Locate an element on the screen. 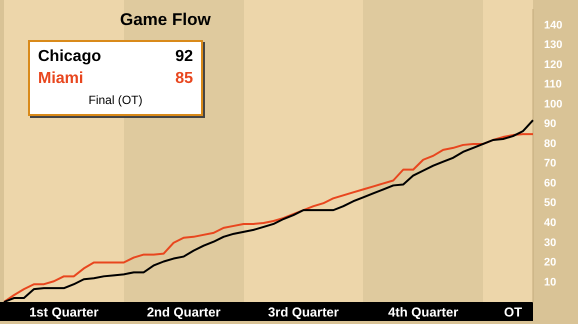  y-tick-label: 140 is located at coordinates (553, 25).